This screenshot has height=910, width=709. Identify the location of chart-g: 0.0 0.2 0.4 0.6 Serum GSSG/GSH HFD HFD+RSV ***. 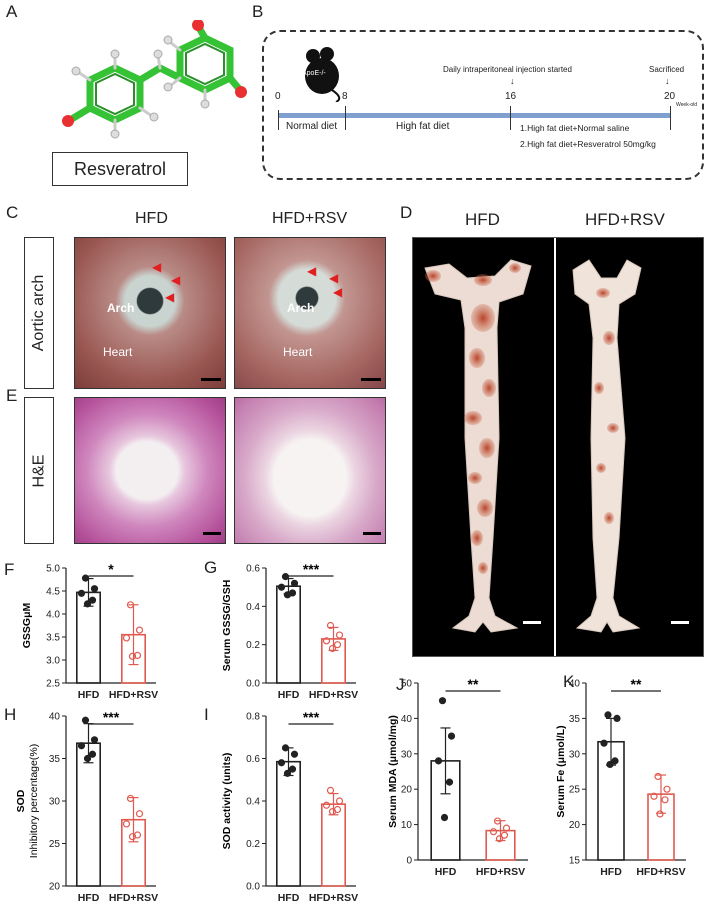
(289, 631).